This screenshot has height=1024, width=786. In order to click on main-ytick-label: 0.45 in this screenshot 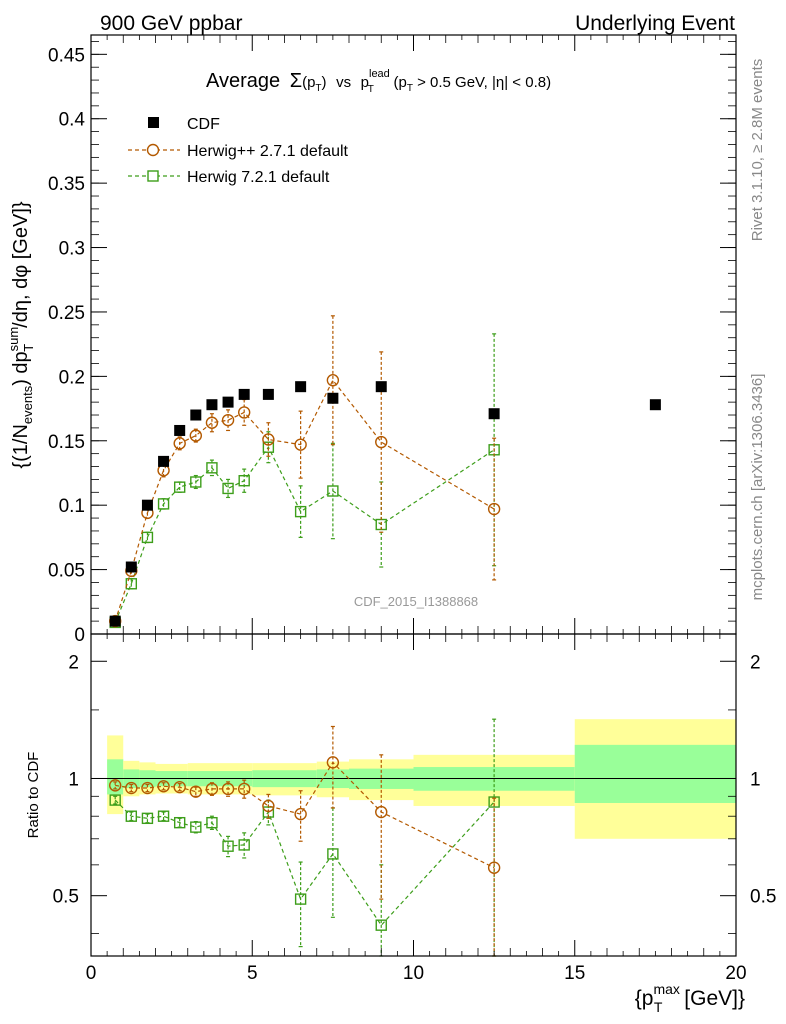, I will do `click(66, 55)`.